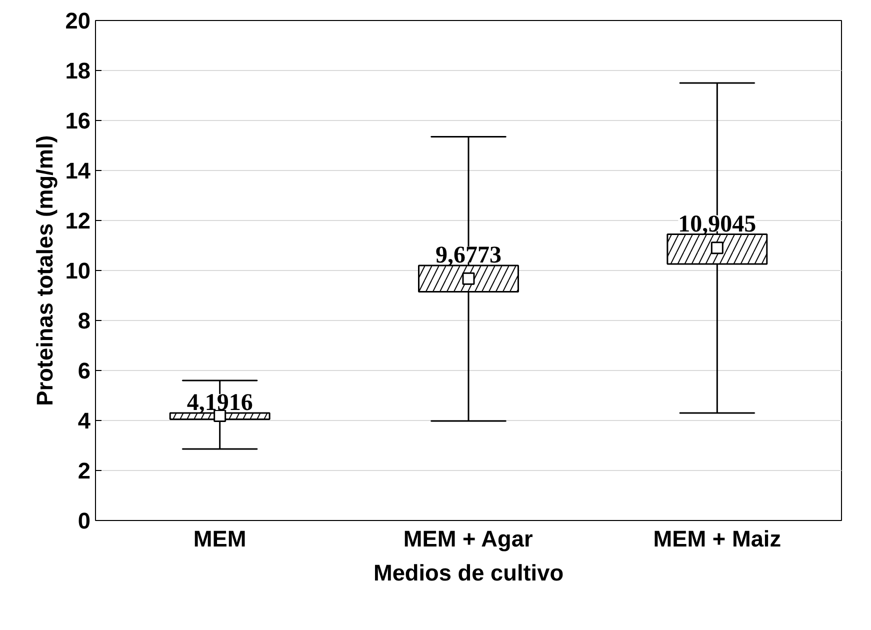  Describe the element at coordinates (84, 421) in the screenshot. I see `y-tick-label: 4` at that location.